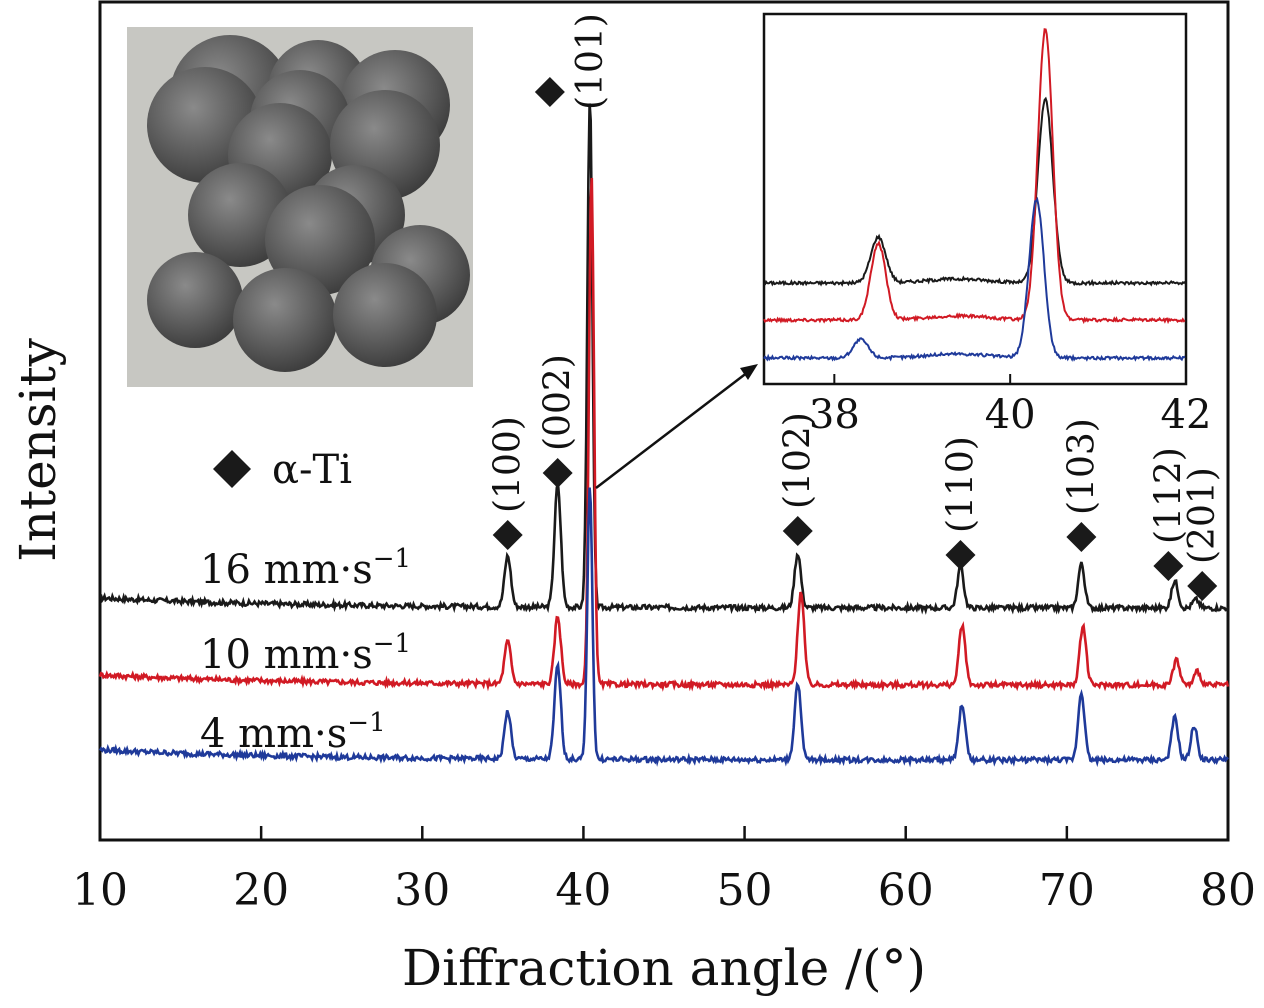 This screenshot has width=1264, height=1008. I want to click on zoom-arrow, so click(676, 426).